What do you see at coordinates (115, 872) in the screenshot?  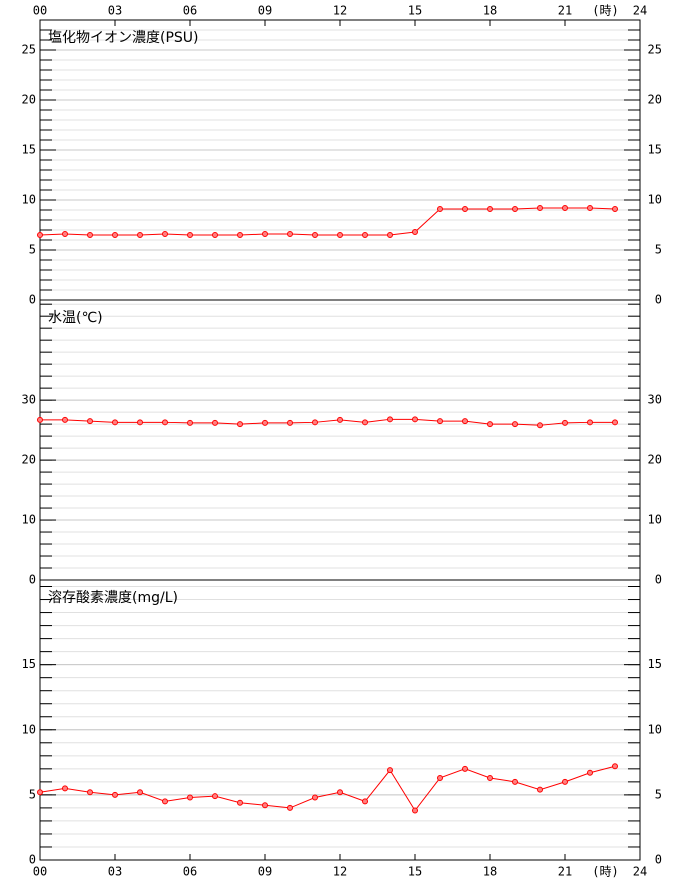 I see `x-tick-label: 03` at bounding box center [115, 872].